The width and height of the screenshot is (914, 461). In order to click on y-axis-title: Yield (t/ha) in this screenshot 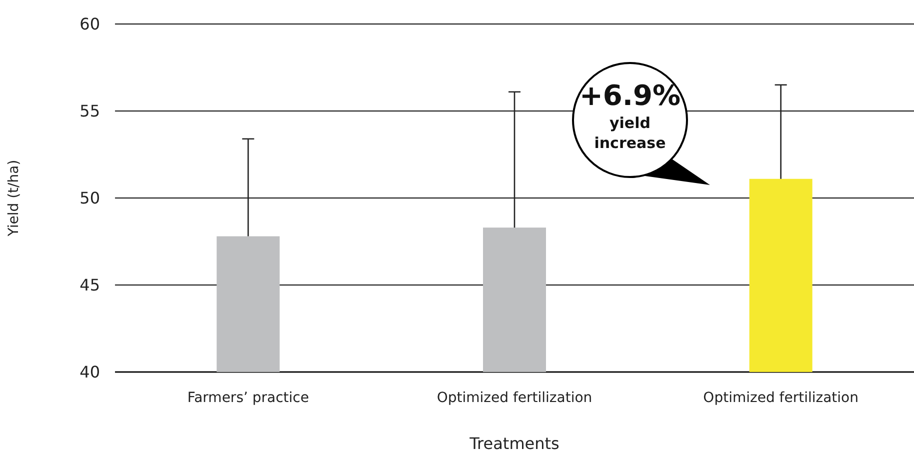, I will do `click(14, 199)`.